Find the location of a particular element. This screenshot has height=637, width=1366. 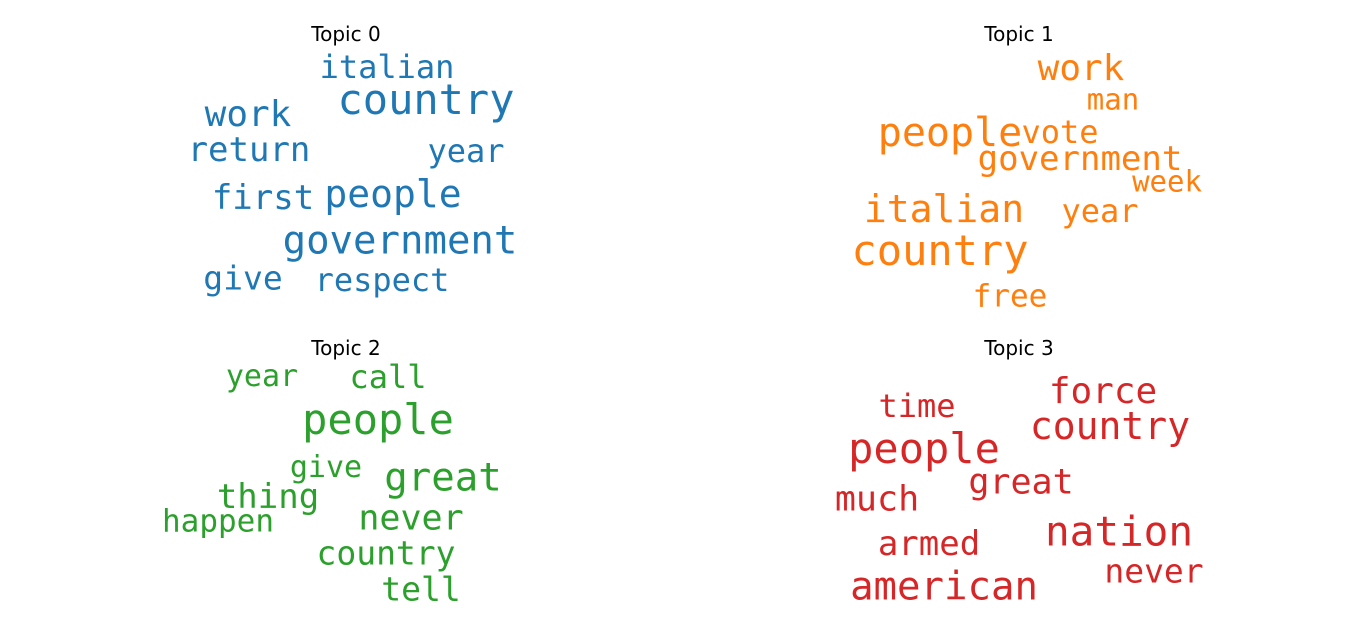

word-0-respect: respect is located at coordinates (382, 280).